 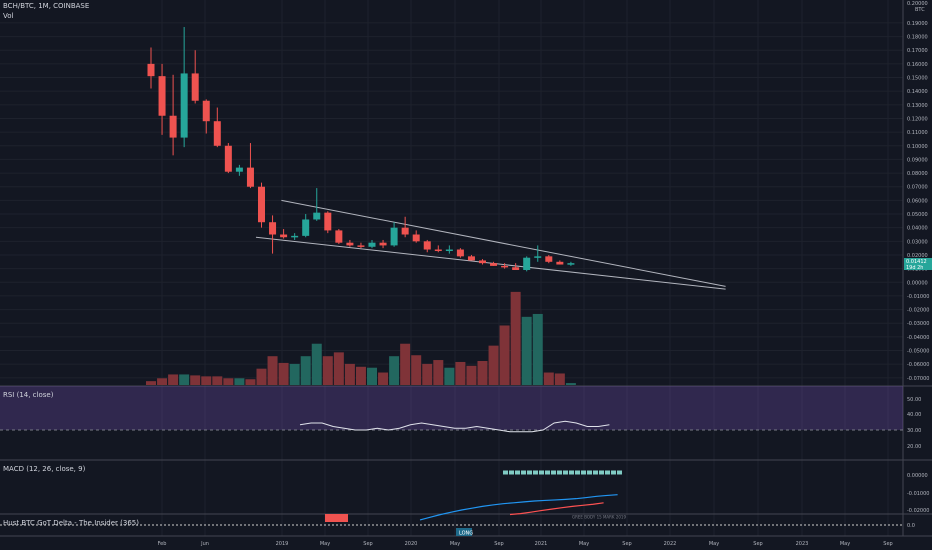 What do you see at coordinates (541, 544) in the screenshot?
I see `time-tick-label: 2021` at bounding box center [541, 544].